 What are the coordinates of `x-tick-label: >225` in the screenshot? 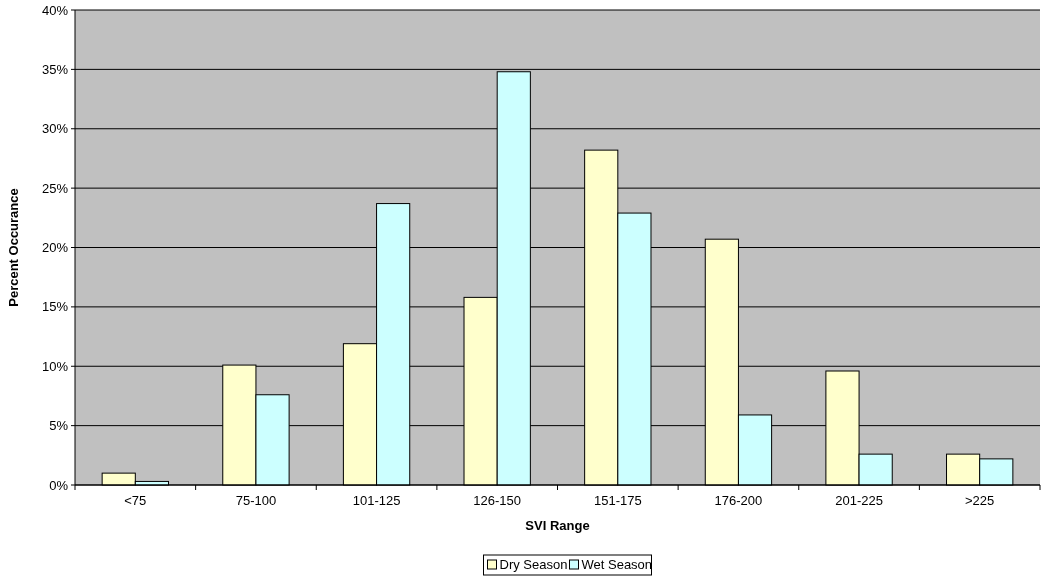 It's located at (980, 500).